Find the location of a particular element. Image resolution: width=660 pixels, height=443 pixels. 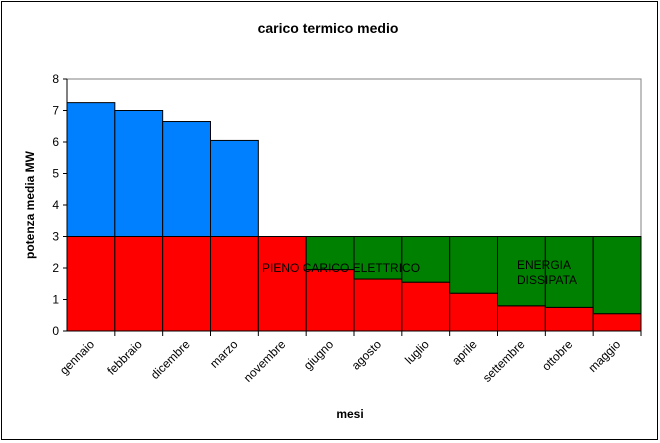

annotation: ENERGIA is located at coordinates (544, 265).